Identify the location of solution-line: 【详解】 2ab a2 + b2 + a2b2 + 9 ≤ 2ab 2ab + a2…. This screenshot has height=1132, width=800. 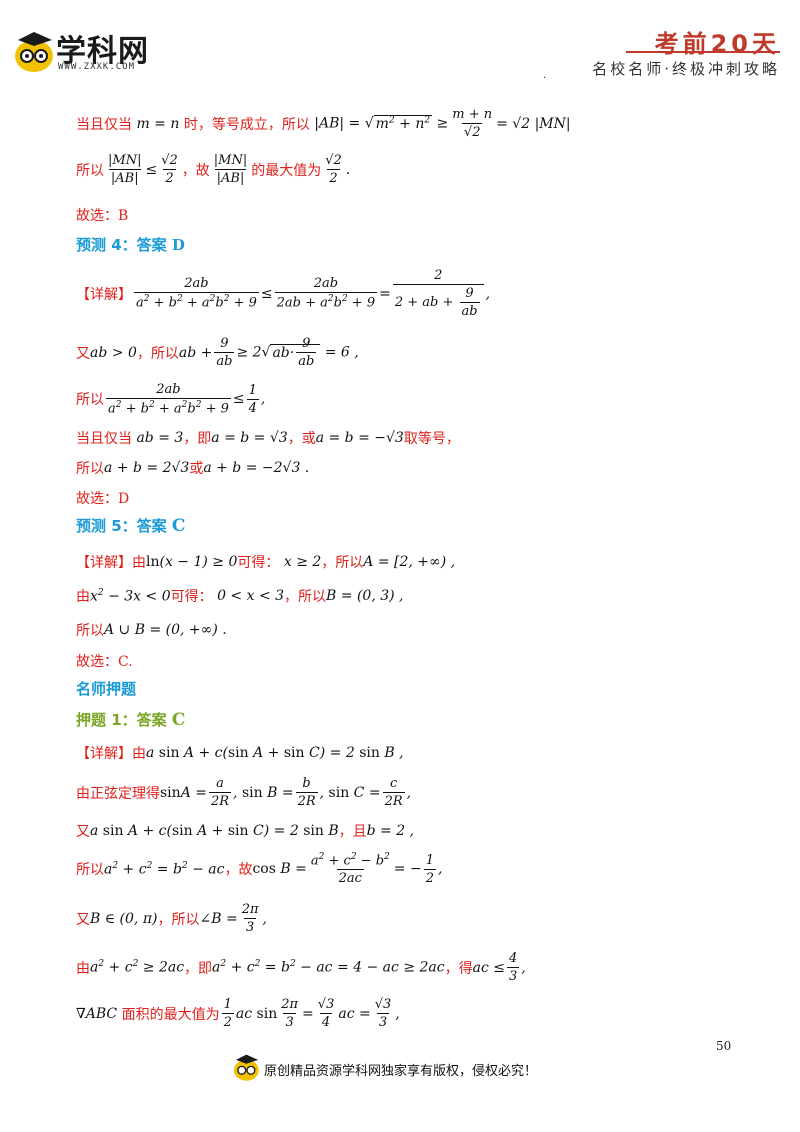
(283, 293).